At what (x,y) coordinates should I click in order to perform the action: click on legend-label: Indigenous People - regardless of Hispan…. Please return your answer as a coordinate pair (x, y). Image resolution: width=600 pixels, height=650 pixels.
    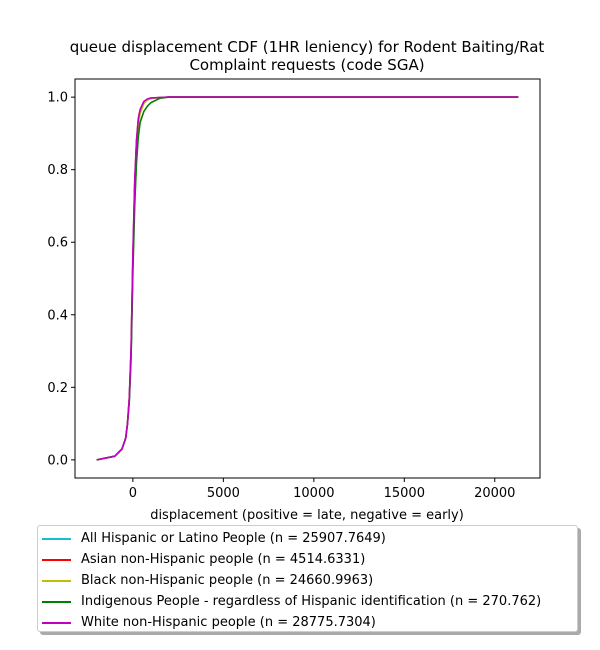
    Looking at the image, I should click on (311, 601).